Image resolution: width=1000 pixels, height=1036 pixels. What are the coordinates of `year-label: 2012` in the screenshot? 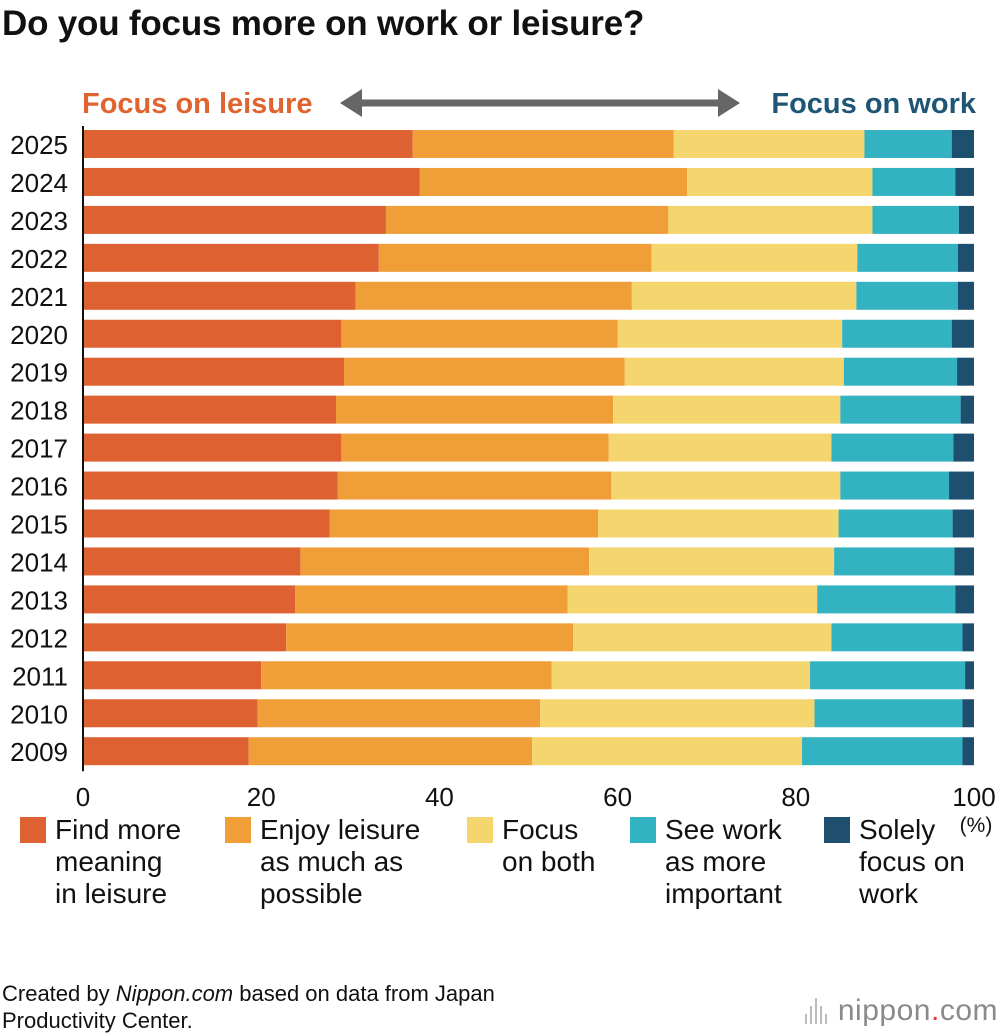 It's located at (39, 638).